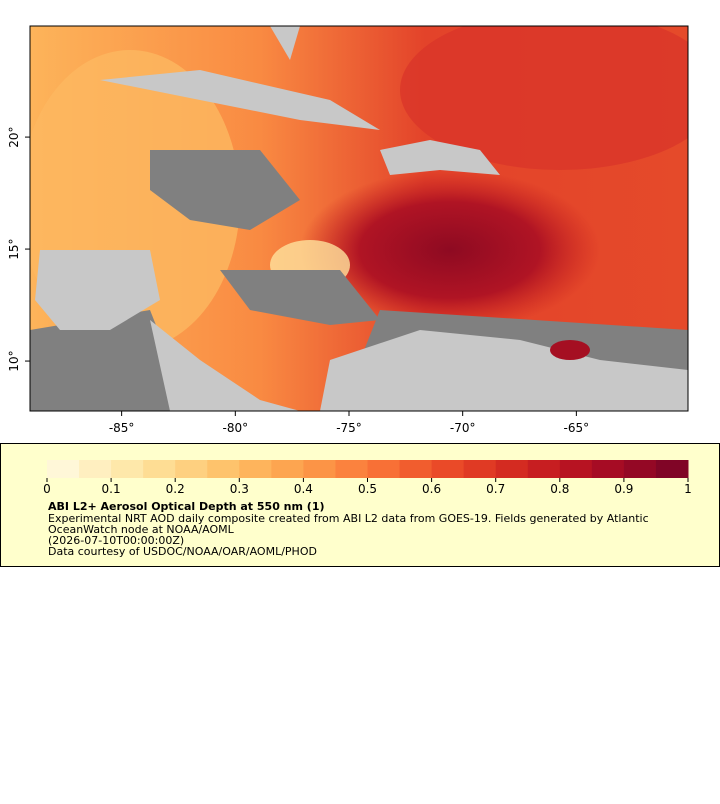  Describe the element at coordinates (688, 489) in the screenshot. I see `colorbar-tick-label: 1` at that location.